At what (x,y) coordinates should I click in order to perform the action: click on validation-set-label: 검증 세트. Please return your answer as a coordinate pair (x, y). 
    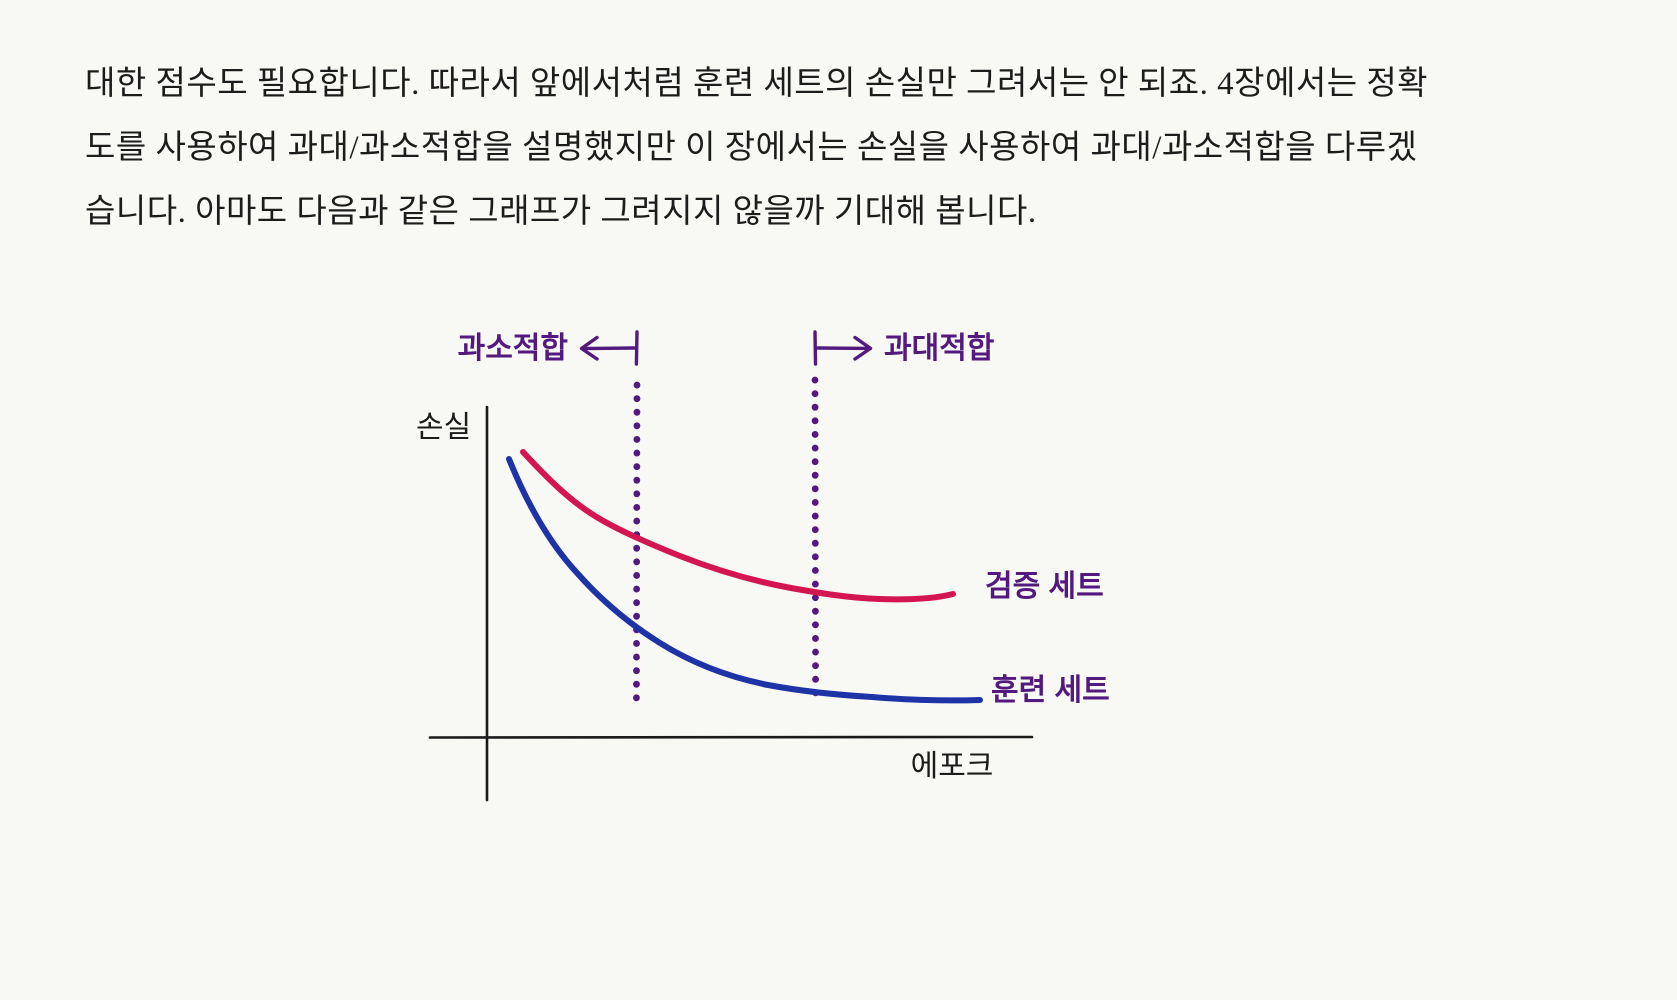
    Looking at the image, I should click on (1044, 586).